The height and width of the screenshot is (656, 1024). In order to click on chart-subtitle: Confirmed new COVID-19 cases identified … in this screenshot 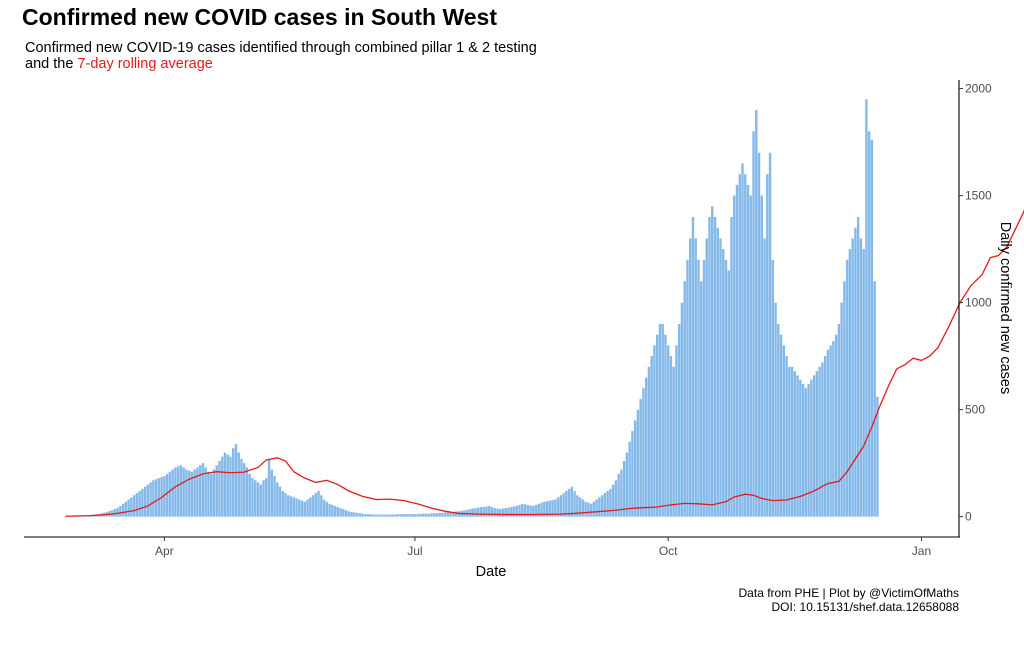, I will do `click(281, 56)`.